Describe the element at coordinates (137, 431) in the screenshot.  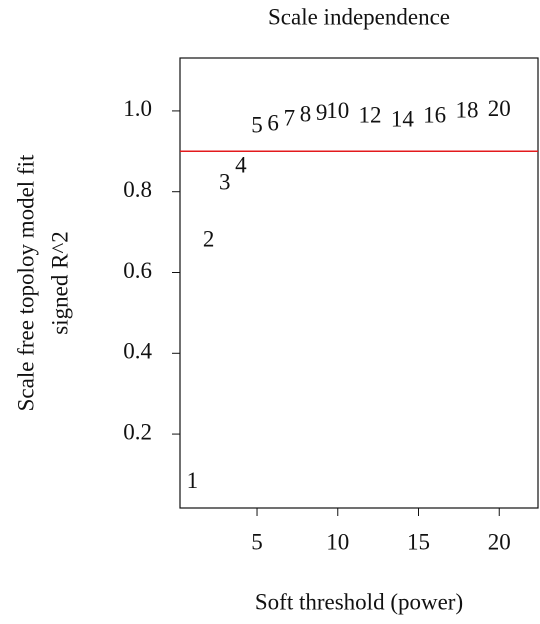
I see `y-tick-label: 0.2` at that location.